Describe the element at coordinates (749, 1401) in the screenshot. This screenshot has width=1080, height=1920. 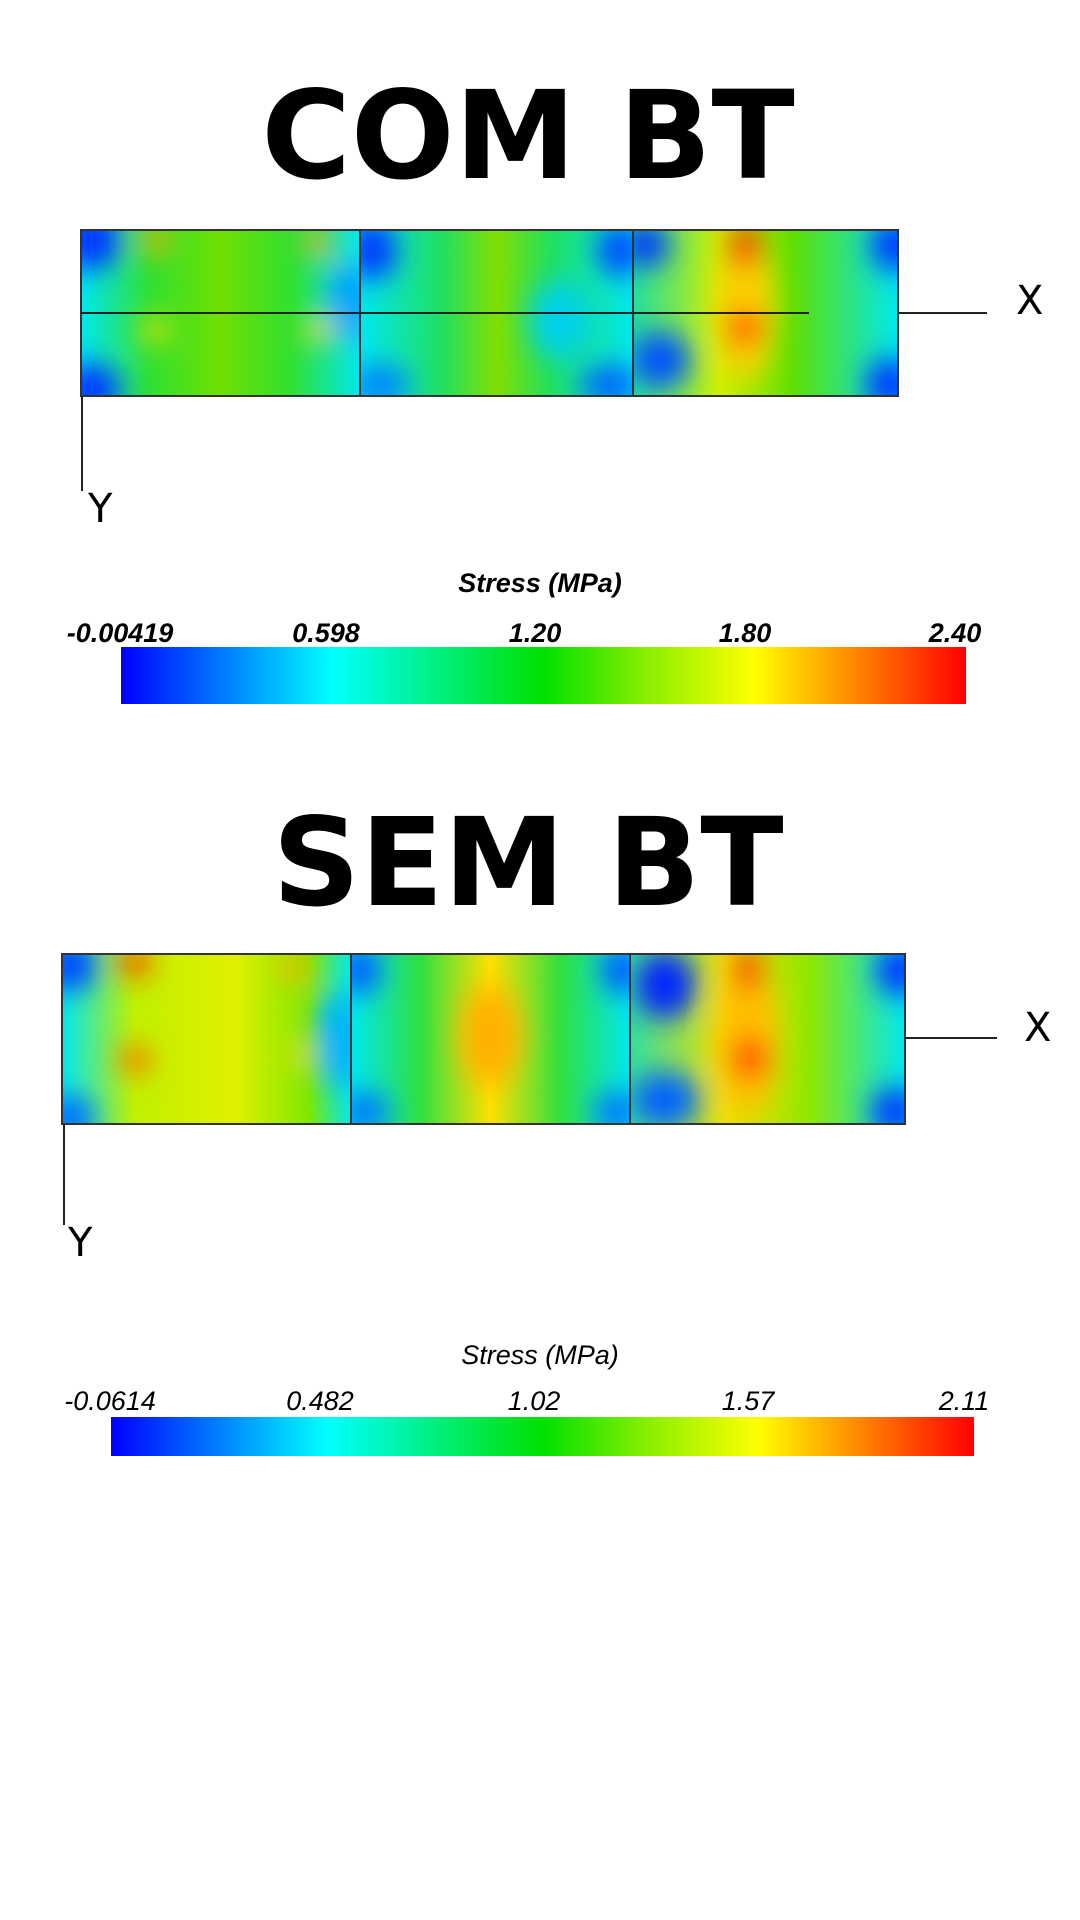
I see `colorbar-tick: 1.57` at that location.